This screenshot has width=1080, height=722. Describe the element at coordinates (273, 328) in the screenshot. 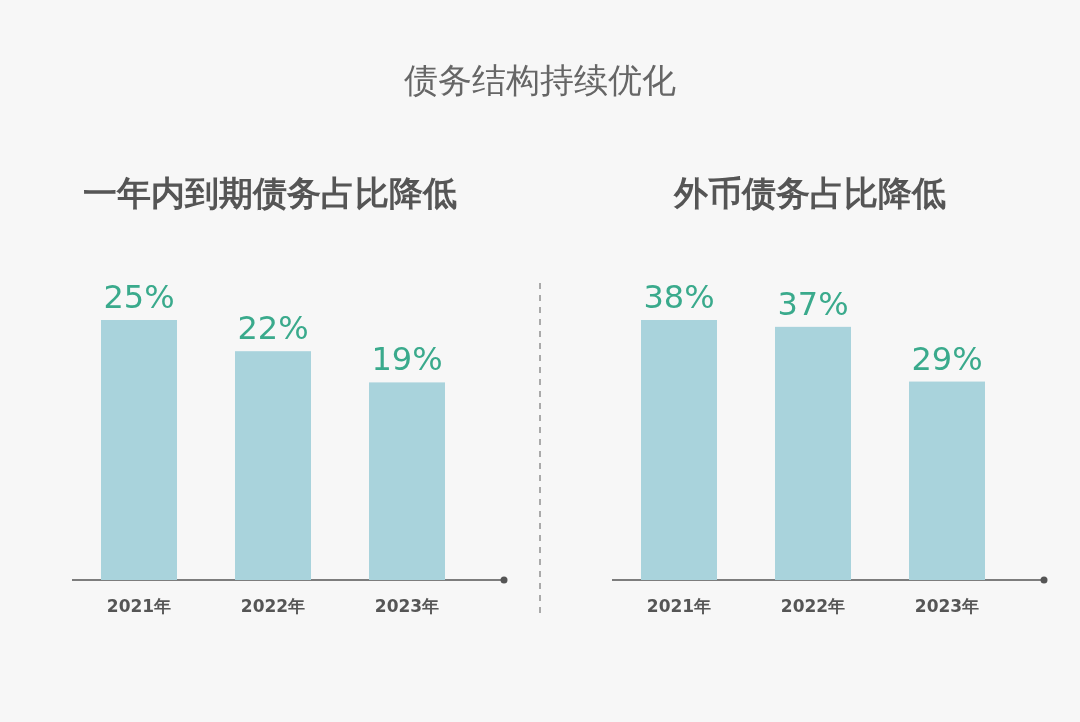

I see `data-label: 22%` at that location.